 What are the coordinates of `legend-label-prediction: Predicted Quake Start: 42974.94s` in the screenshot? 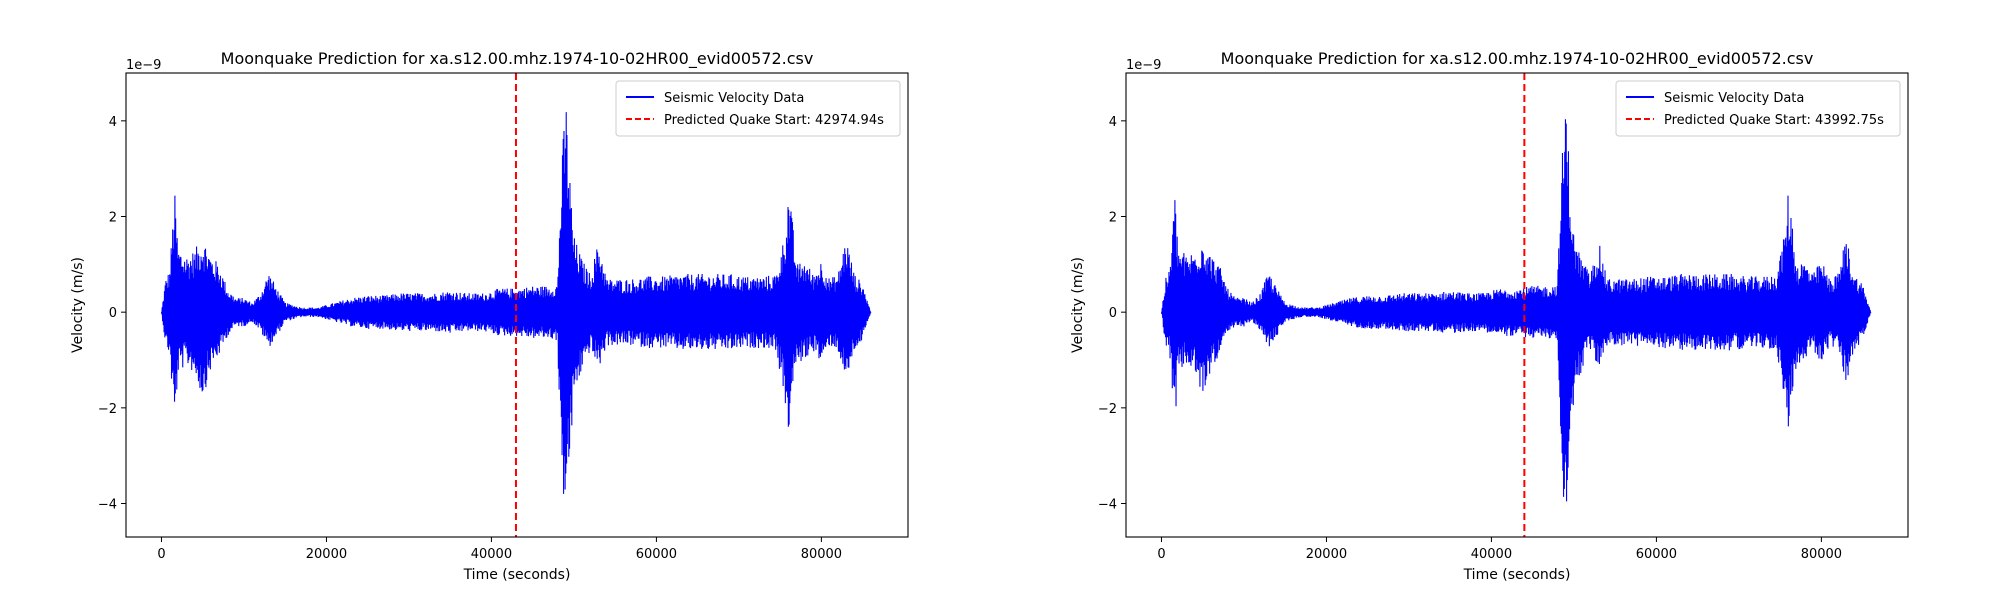 It's located at (774, 120).